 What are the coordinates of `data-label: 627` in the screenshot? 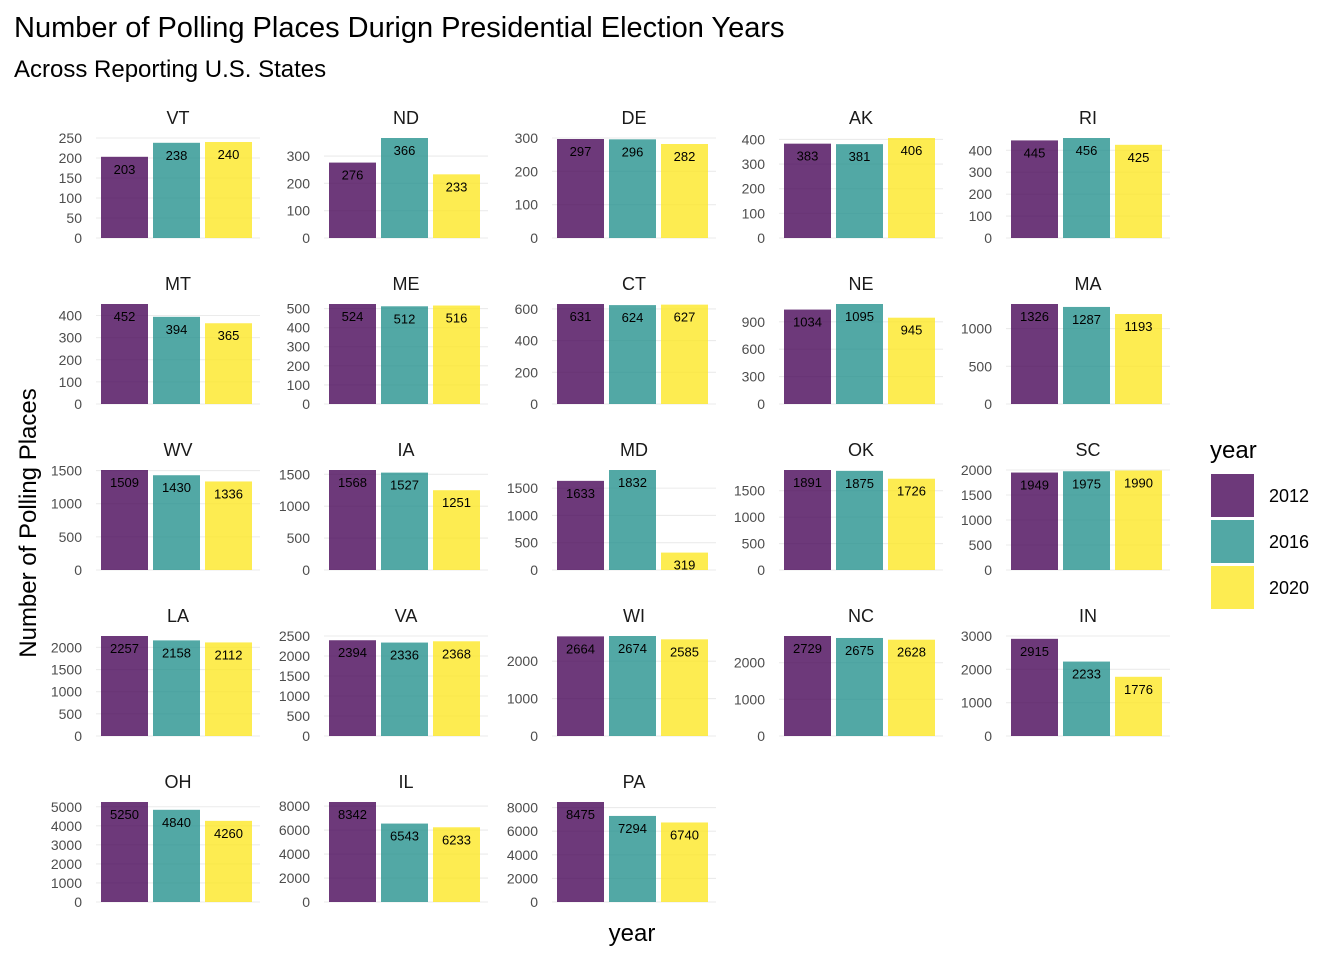 It's located at (685, 317).